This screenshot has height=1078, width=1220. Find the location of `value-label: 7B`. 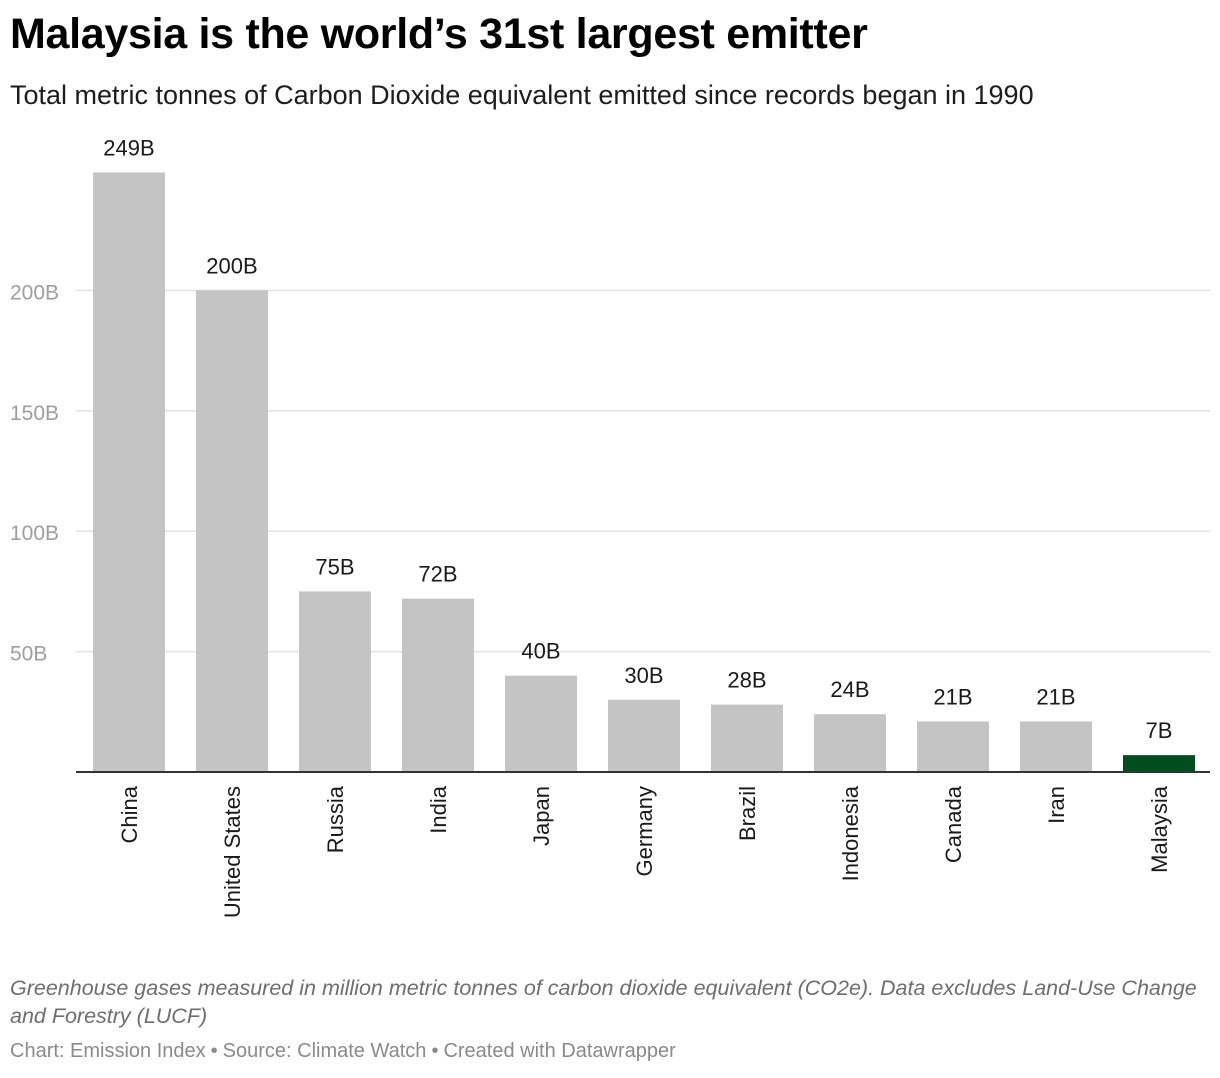

value-label: 7B is located at coordinates (1159, 730).